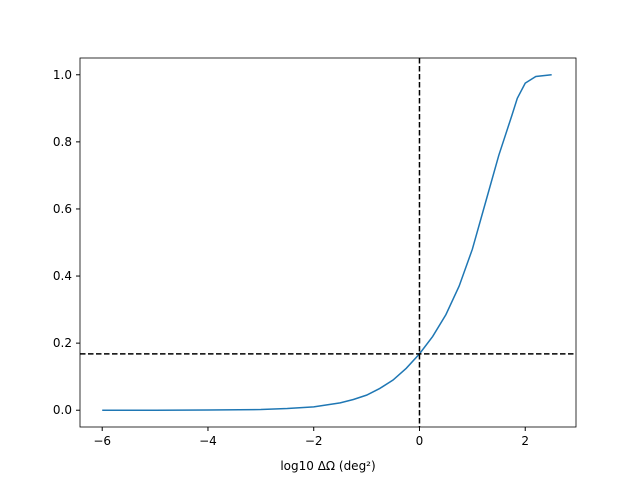  What do you see at coordinates (62, 75) in the screenshot?
I see `y-tick-label: 1.0` at bounding box center [62, 75].